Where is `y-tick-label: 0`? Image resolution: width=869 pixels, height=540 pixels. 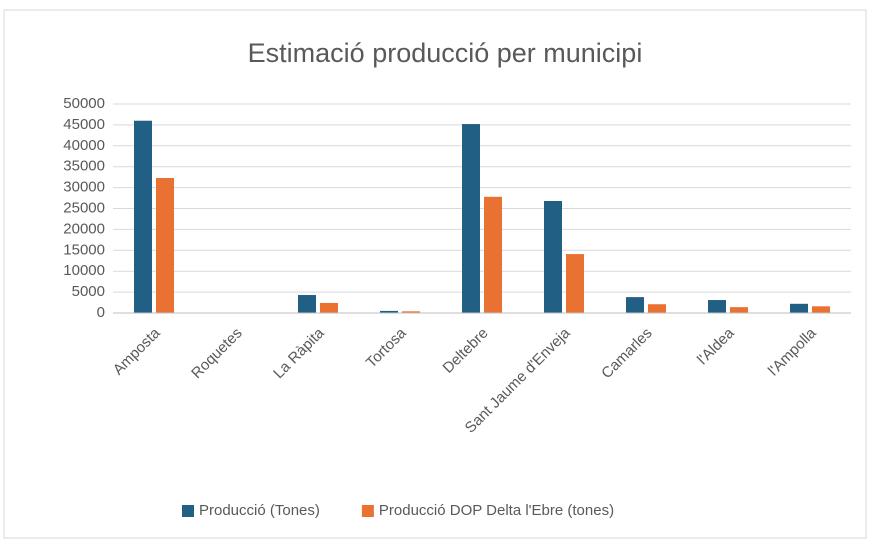
y-tick-label: 0 is located at coordinates (101, 312).